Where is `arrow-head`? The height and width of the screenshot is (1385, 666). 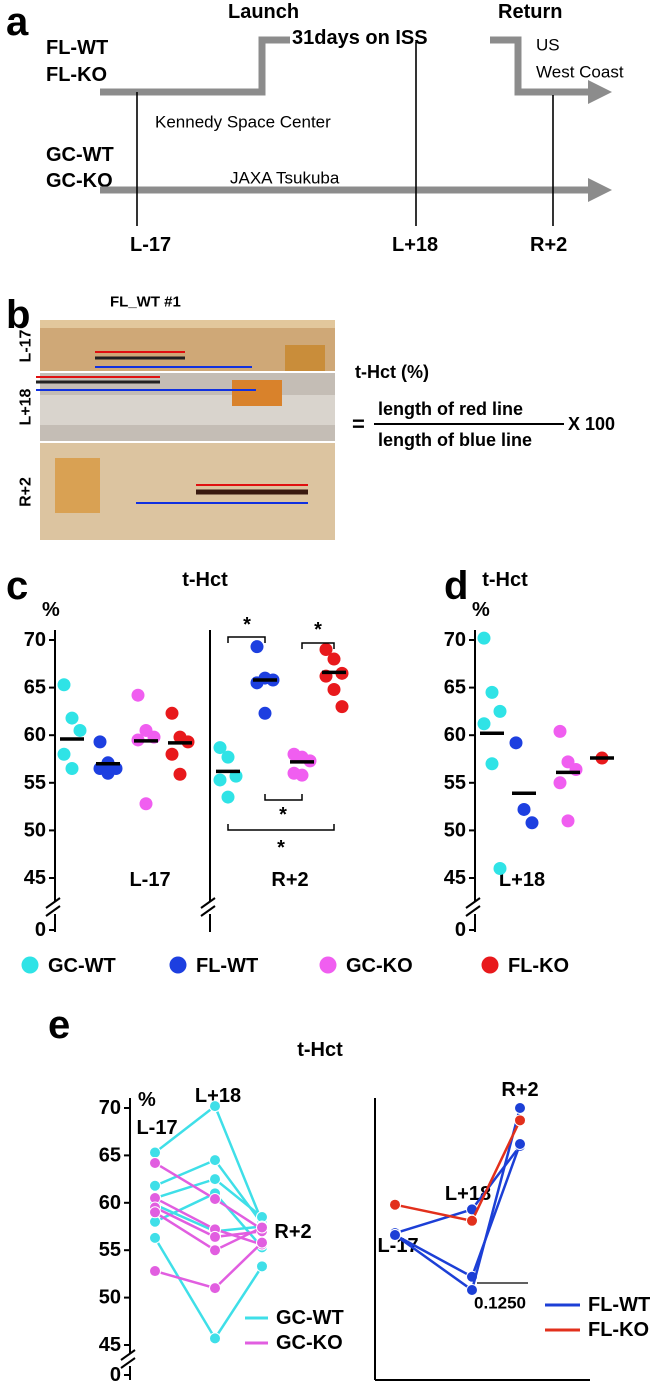 arrow-head is located at coordinates (600, 92).